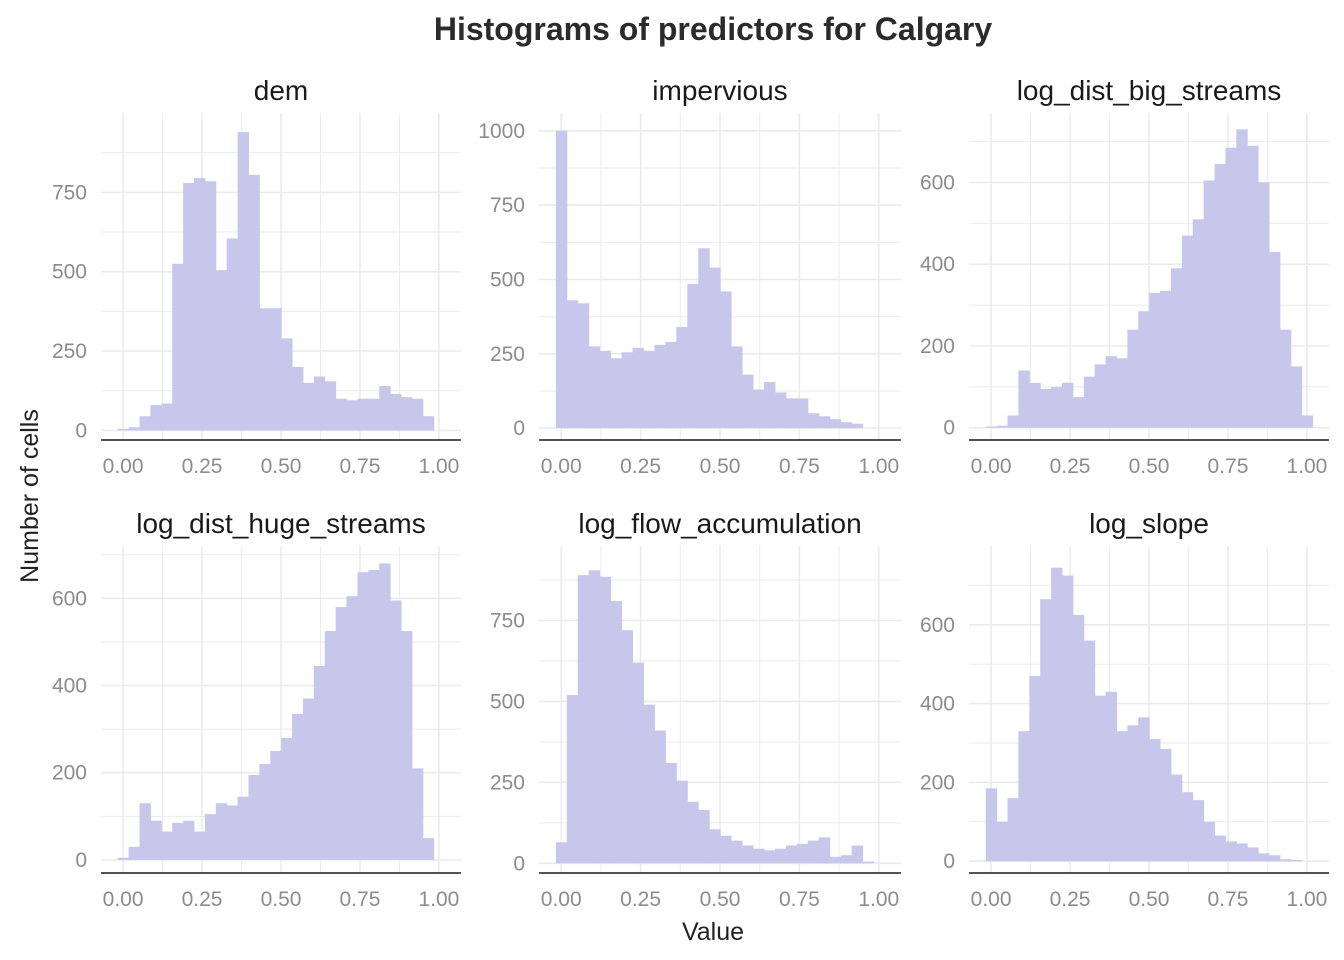 The height and width of the screenshot is (960, 1344). Describe the element at coordinates (507, 701) in the screenshot. I see `y-tick-label: 500` at that location.